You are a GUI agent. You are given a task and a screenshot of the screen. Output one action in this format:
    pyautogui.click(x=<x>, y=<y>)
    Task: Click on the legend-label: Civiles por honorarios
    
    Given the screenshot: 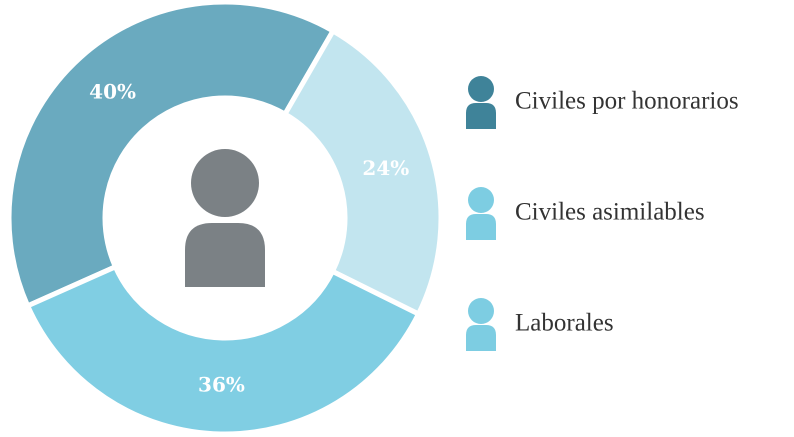 What is the action you would take?
    pyautogui.click(x=627, y=101)
    